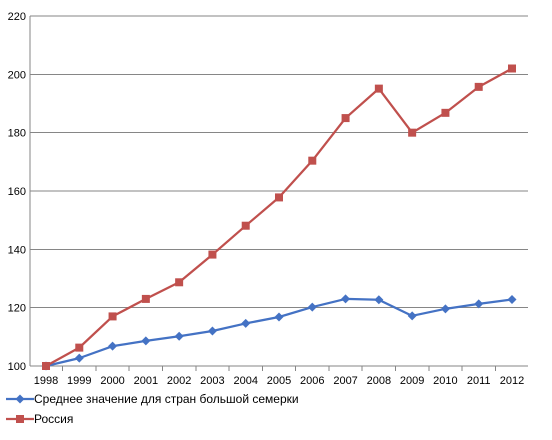 This screenshot has height=440, width=552. Describe the element at coordinates (179, 381) in the screenshot. I see `x-tick-label: 2002` at that location.